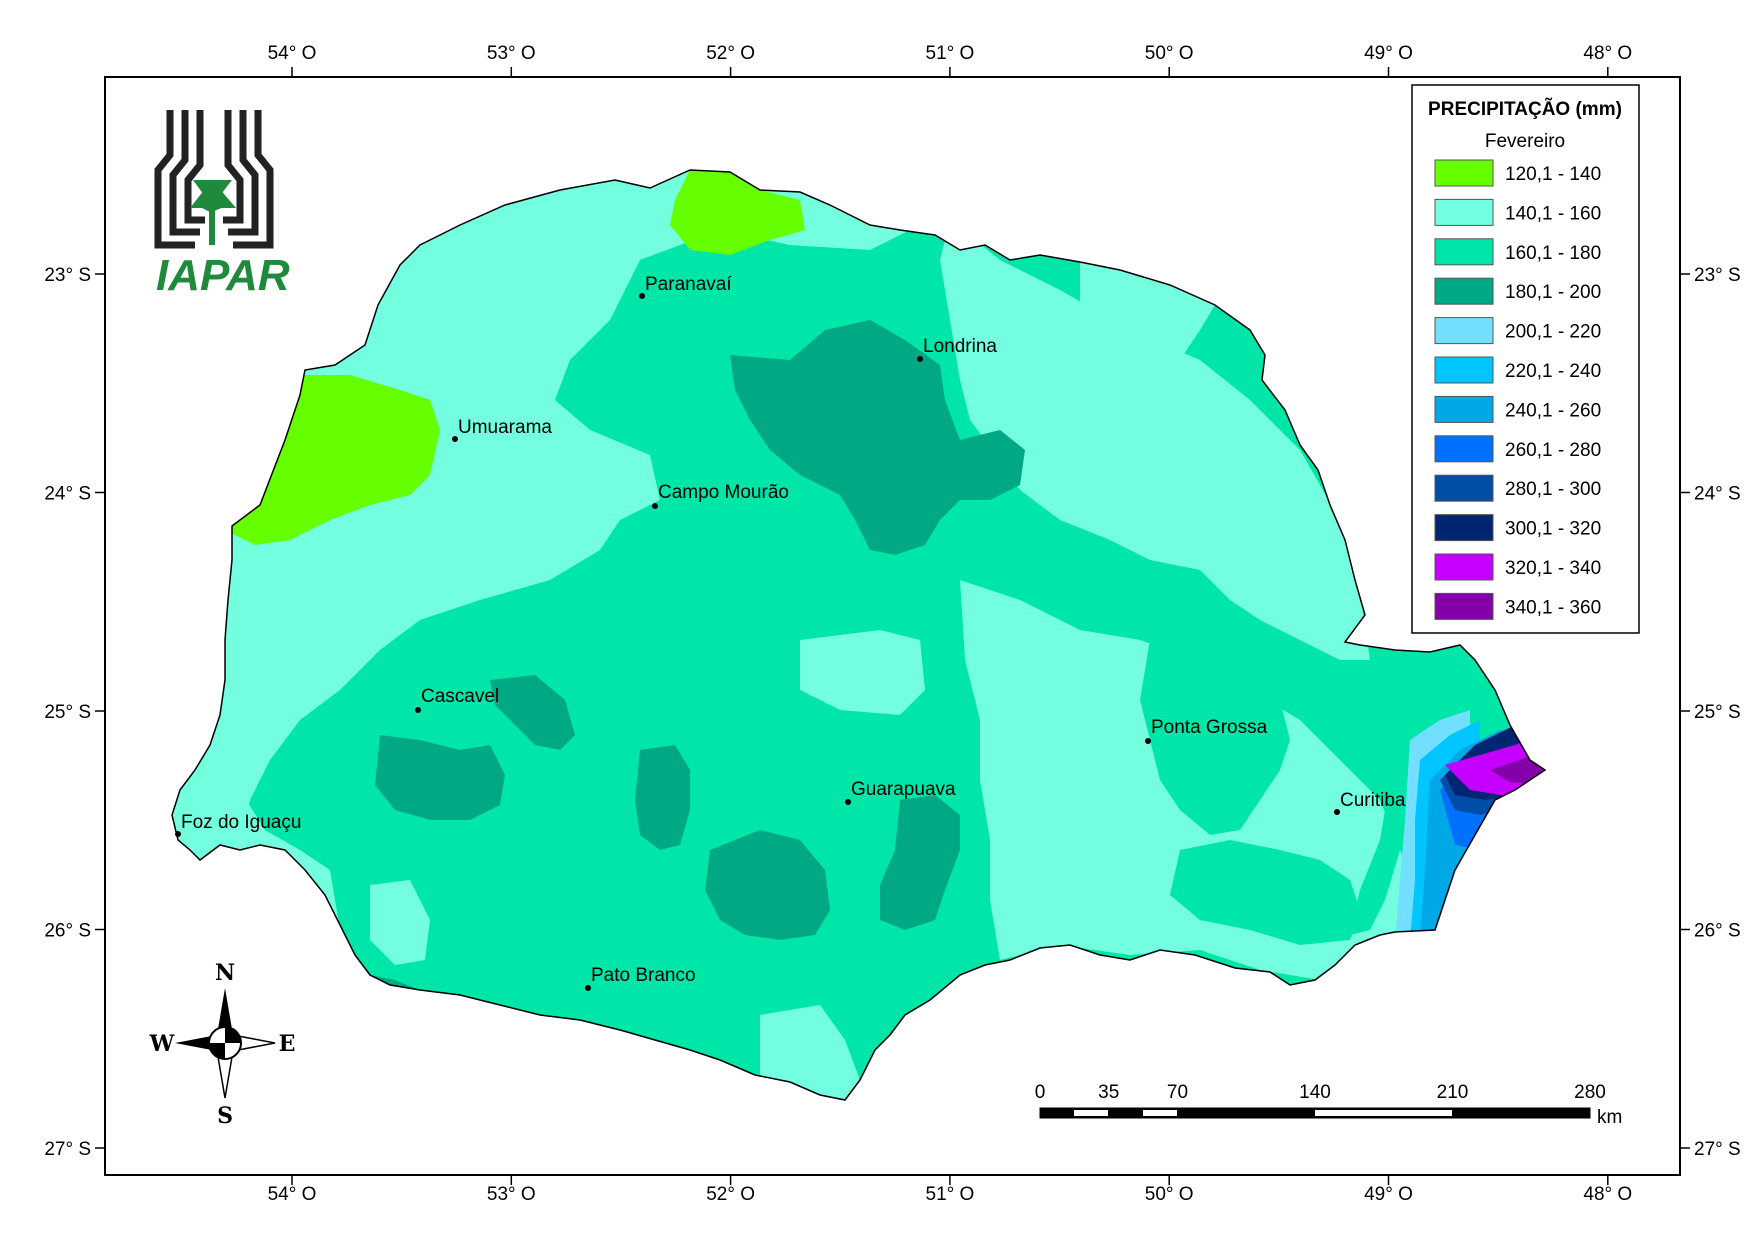  I want to click on lon-label-top: 48° O, so click(1607, 53).